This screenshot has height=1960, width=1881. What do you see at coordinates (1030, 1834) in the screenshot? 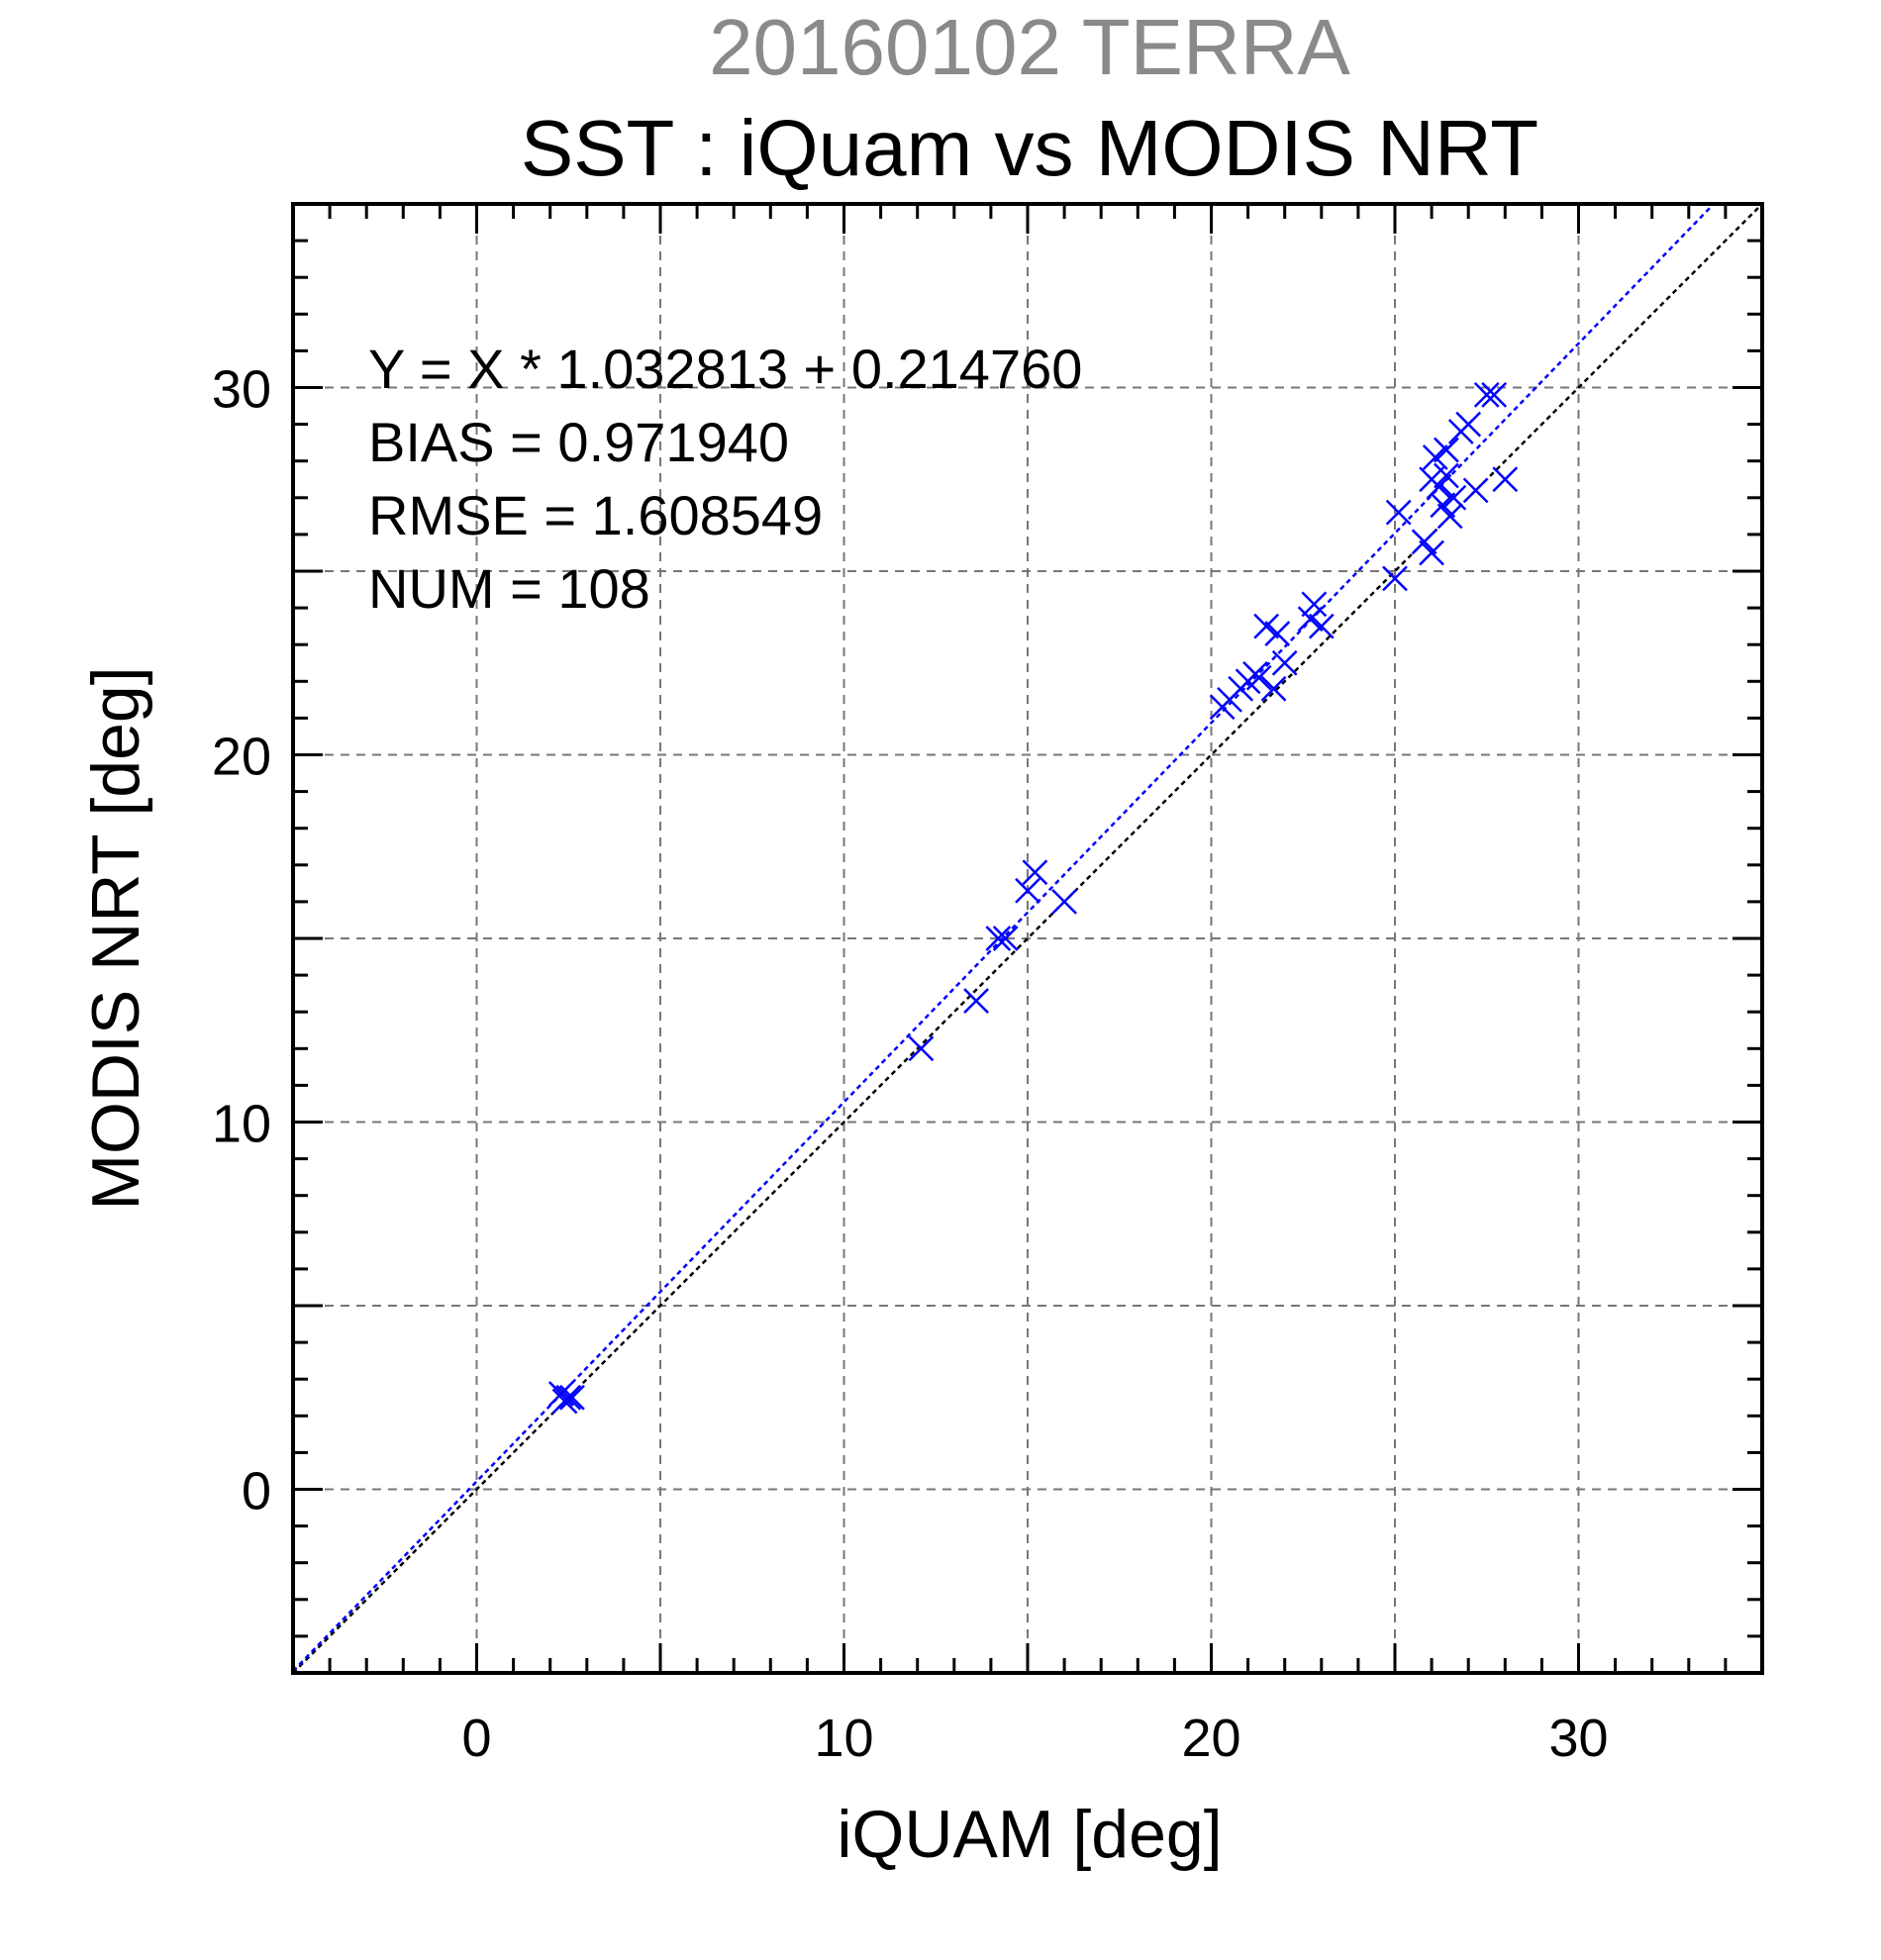
I see `x-axis-label: iQUAM [deg]` at bounding box center [1030, 1834].